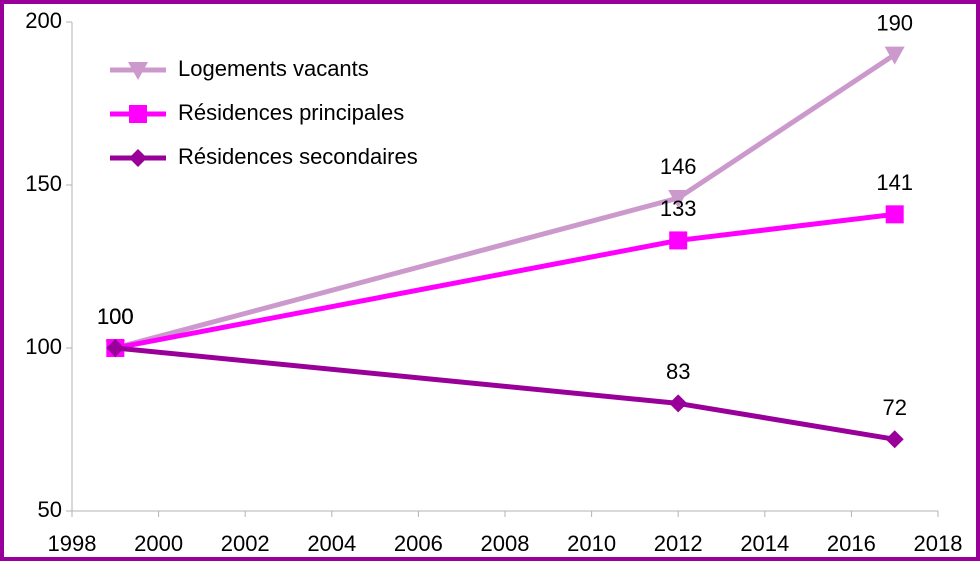 Image resolution: width=980 pixels, height=561 pixels. Describe the element at coordinates (158, 543) in the screenshot. I see `x-tick-label: 2000` at that location.